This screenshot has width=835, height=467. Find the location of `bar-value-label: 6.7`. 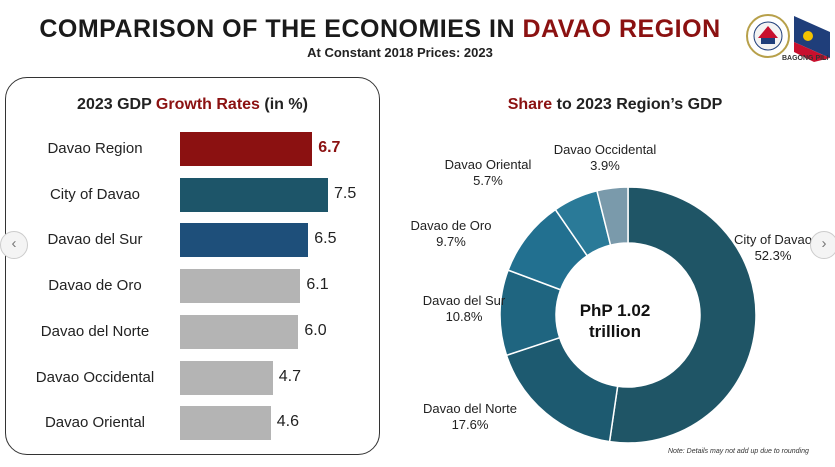

bar-value-label: 6.7 is located at coordinates (329, 147).